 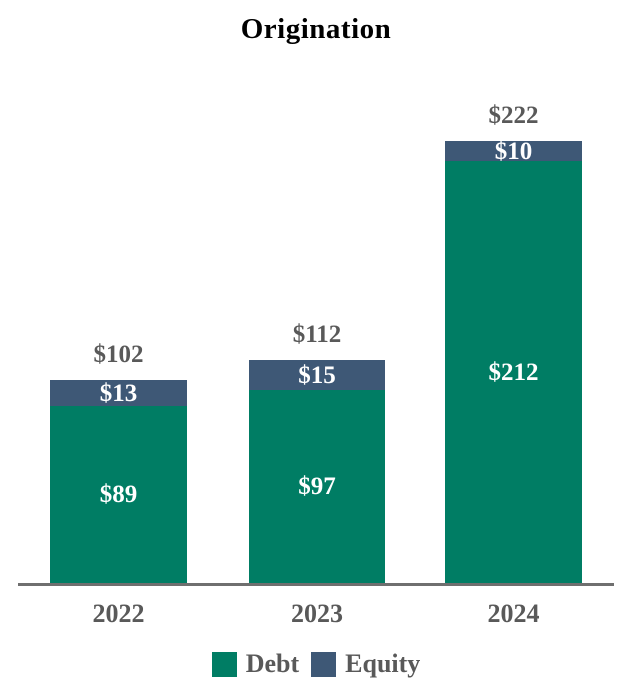 I want to click on equity-value-label-2024: $10, so click(x=513, y=151).